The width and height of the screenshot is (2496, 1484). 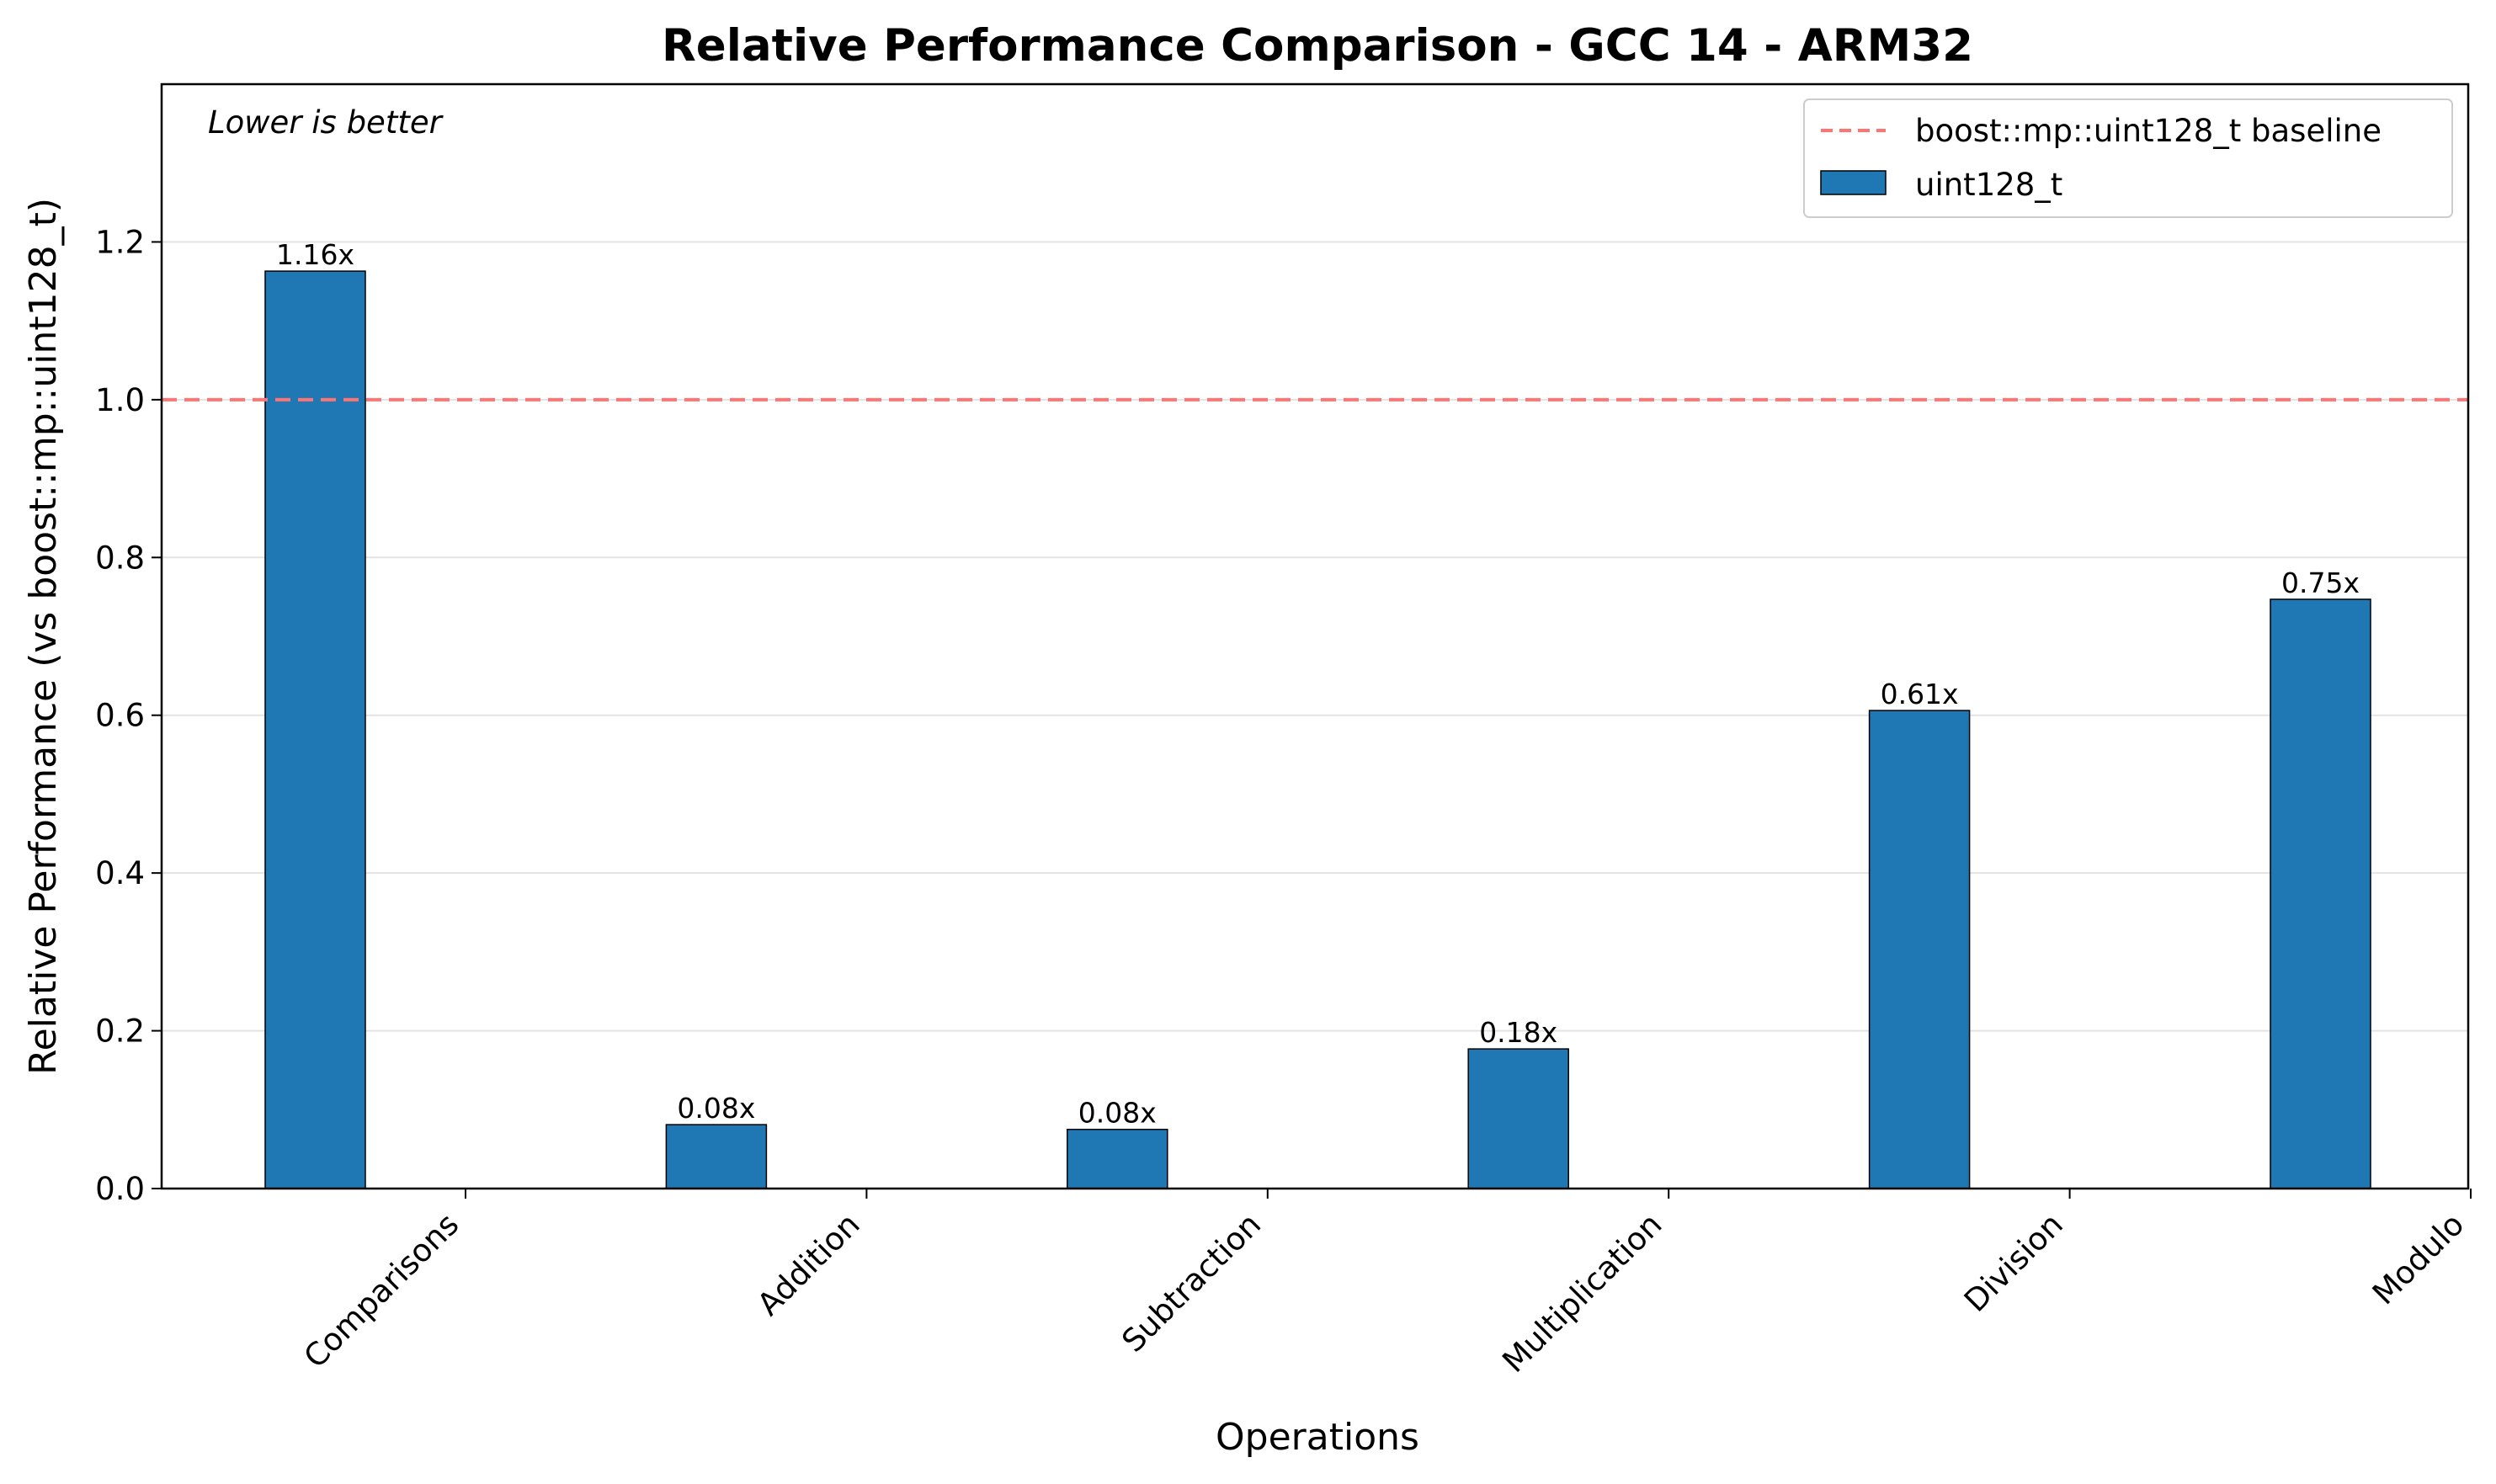 What do you see at coordinates (2148, 131) in the screenshot?
I see `legend-baseline-label: boost::mp::uint128_t baseline` at bounding box center [2148, 131].